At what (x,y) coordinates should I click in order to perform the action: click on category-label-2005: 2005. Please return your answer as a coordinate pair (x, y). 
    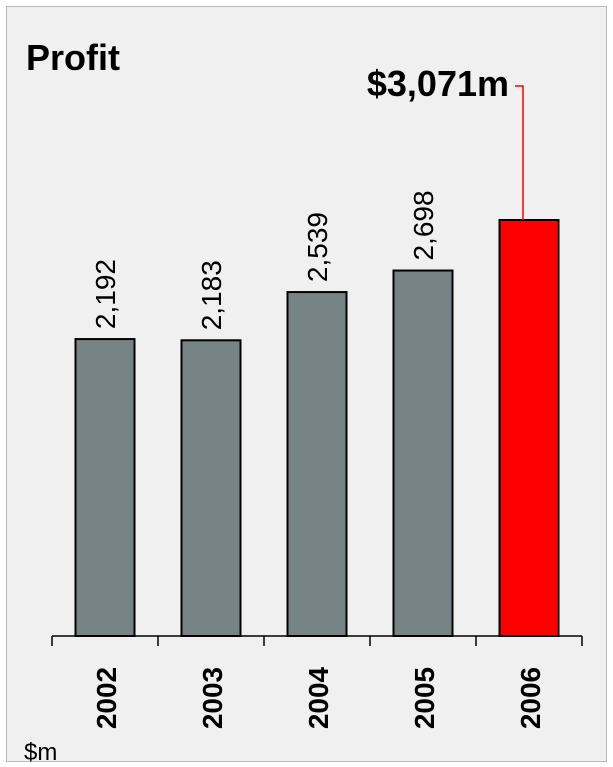
    Looking at the image, I should click on (424, 698).